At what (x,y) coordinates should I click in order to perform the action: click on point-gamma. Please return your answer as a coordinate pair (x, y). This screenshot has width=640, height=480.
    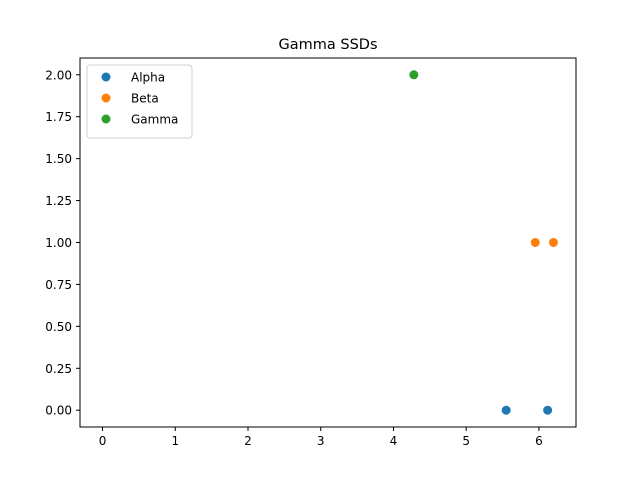
    Looking at the image, I should click on (414, 75).